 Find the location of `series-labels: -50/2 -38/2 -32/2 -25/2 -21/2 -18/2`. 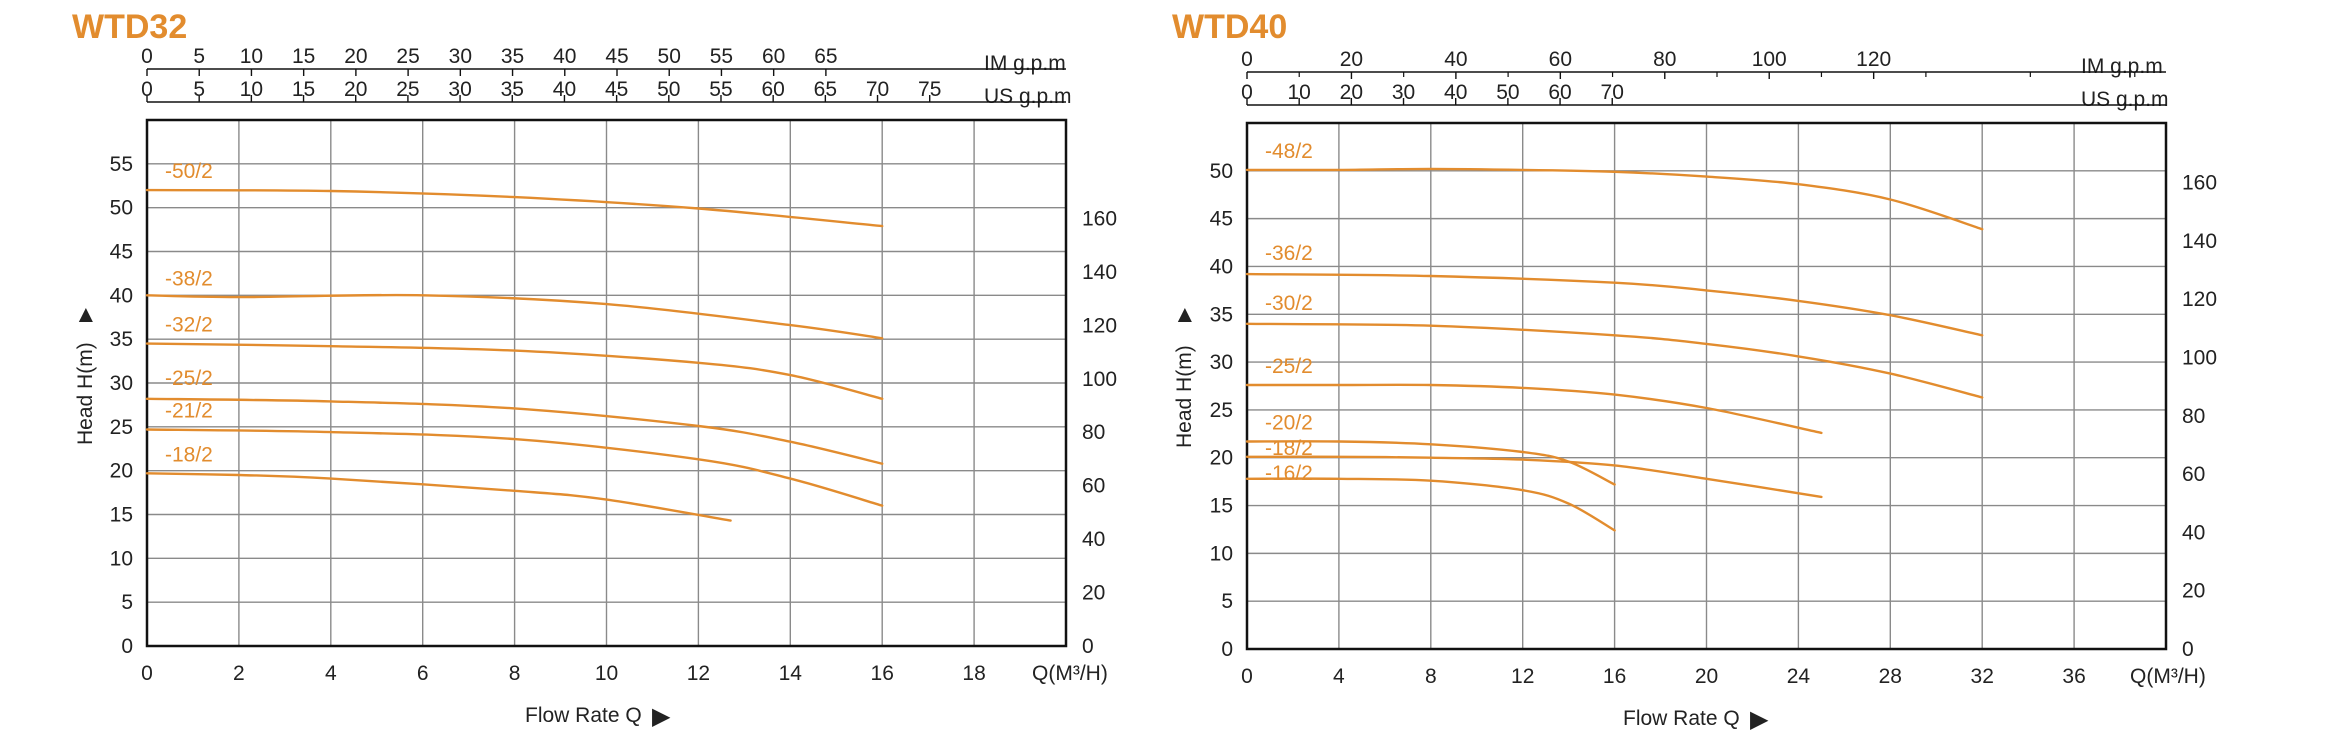

series-labels: -50/2 -38/2 -32/2 -25/2 -21/2 -18/2 is located at coordinates (189, 313).